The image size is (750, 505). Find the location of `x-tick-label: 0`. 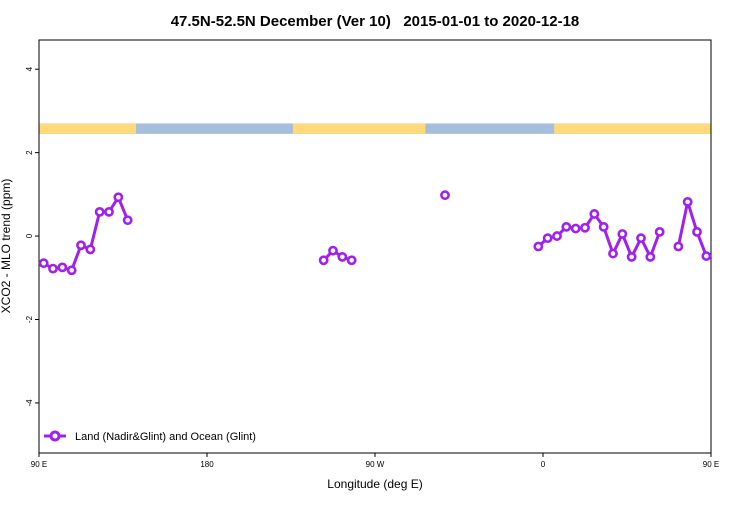

x-tick-label: 0 is located at coordinates (543, 464).